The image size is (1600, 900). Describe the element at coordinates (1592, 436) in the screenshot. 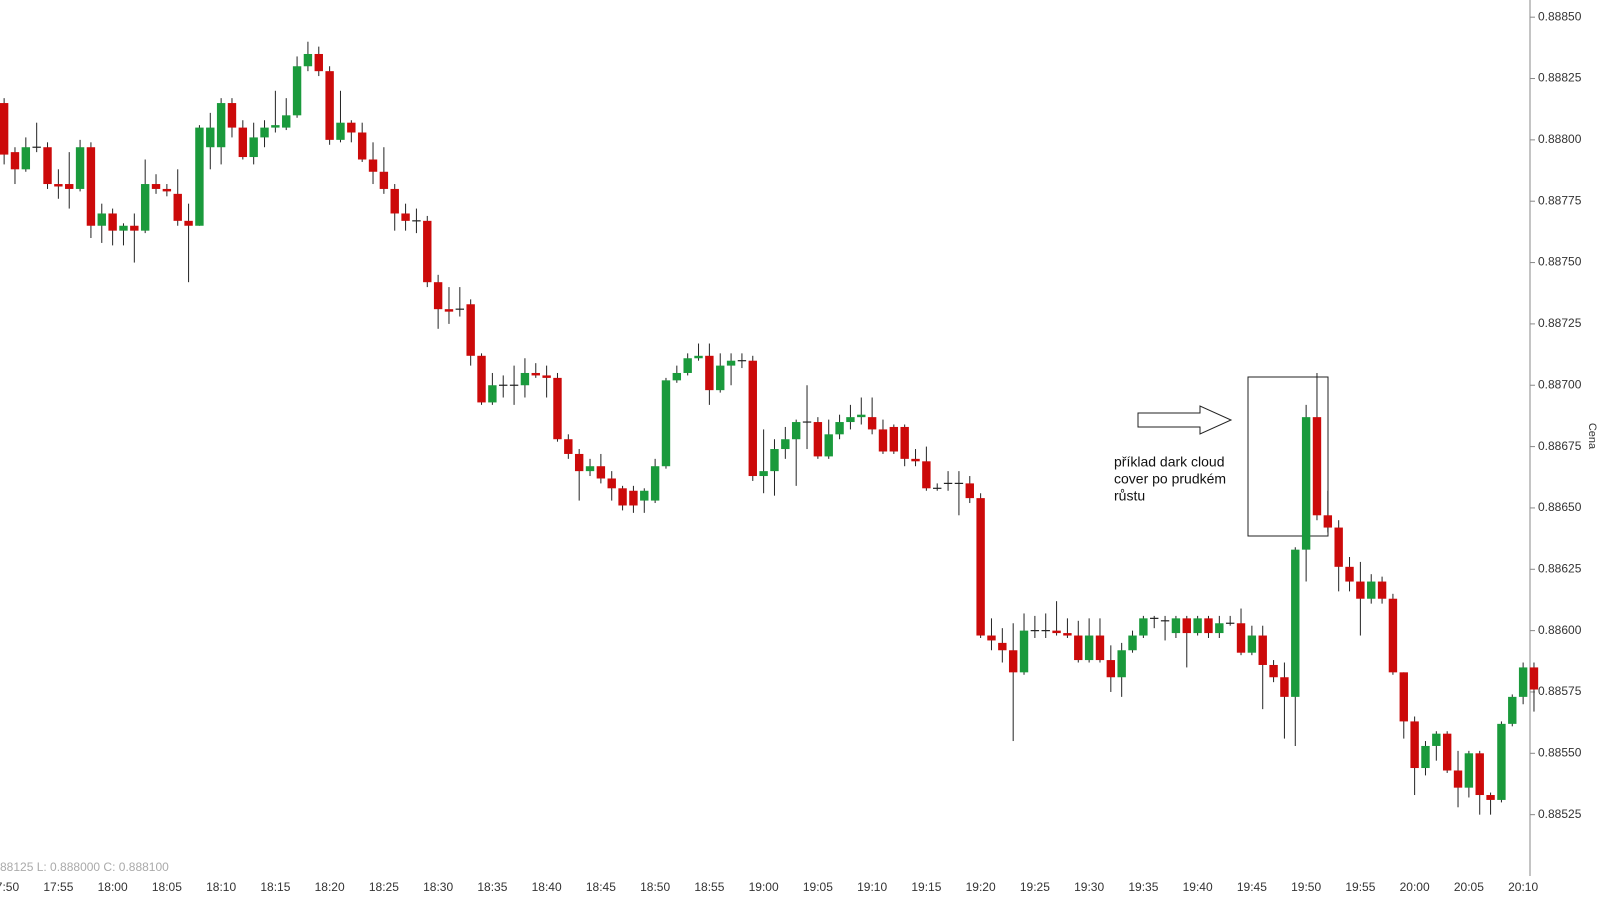

I see `y-axis-title: Cena` at that location.